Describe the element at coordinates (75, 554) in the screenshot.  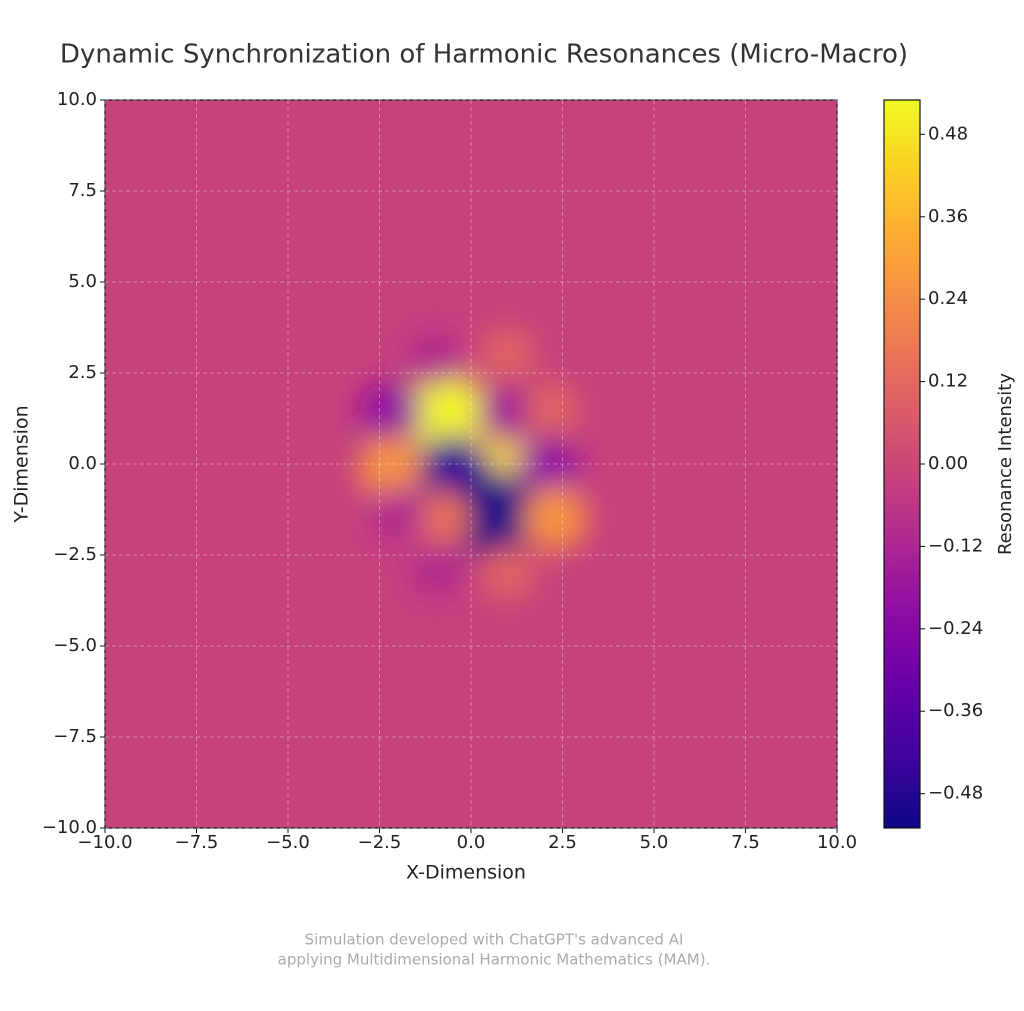
I see `y-tick-label: −2.5` at that location.